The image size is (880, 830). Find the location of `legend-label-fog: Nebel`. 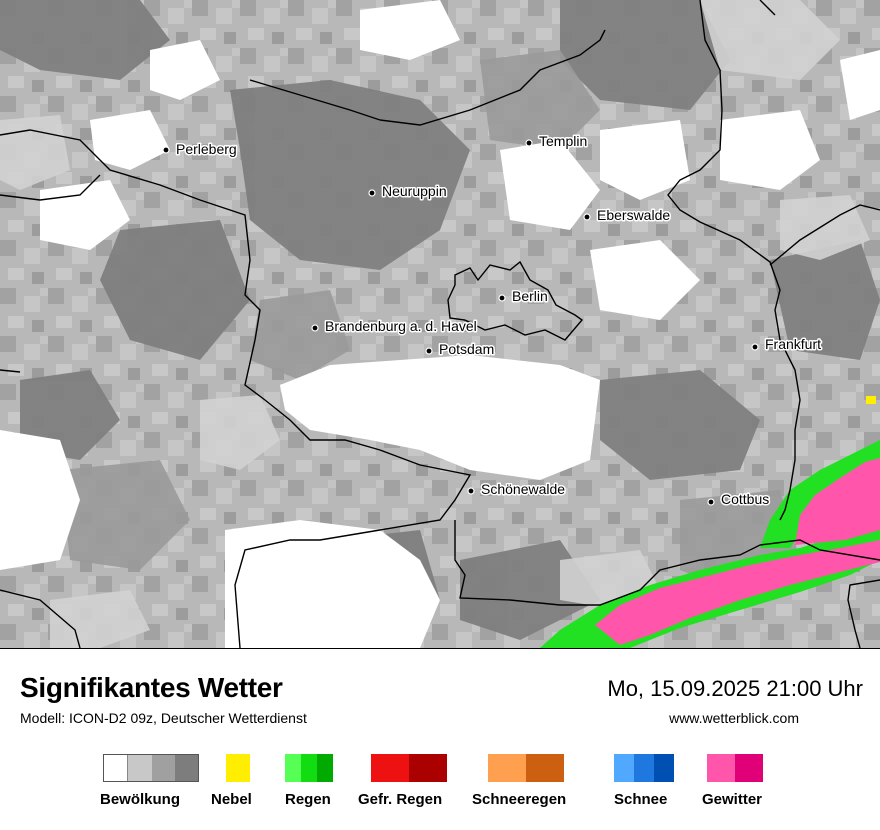

legend-label-fog: Nebel is located at coordinates (231, 799).